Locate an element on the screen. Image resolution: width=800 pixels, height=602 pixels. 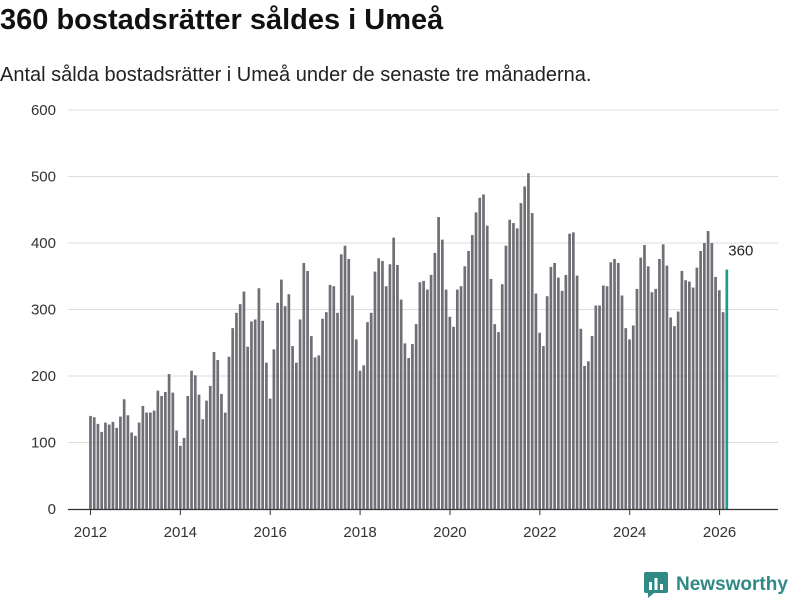
y-tick-label: 0 is located at coordinates (52, 509).